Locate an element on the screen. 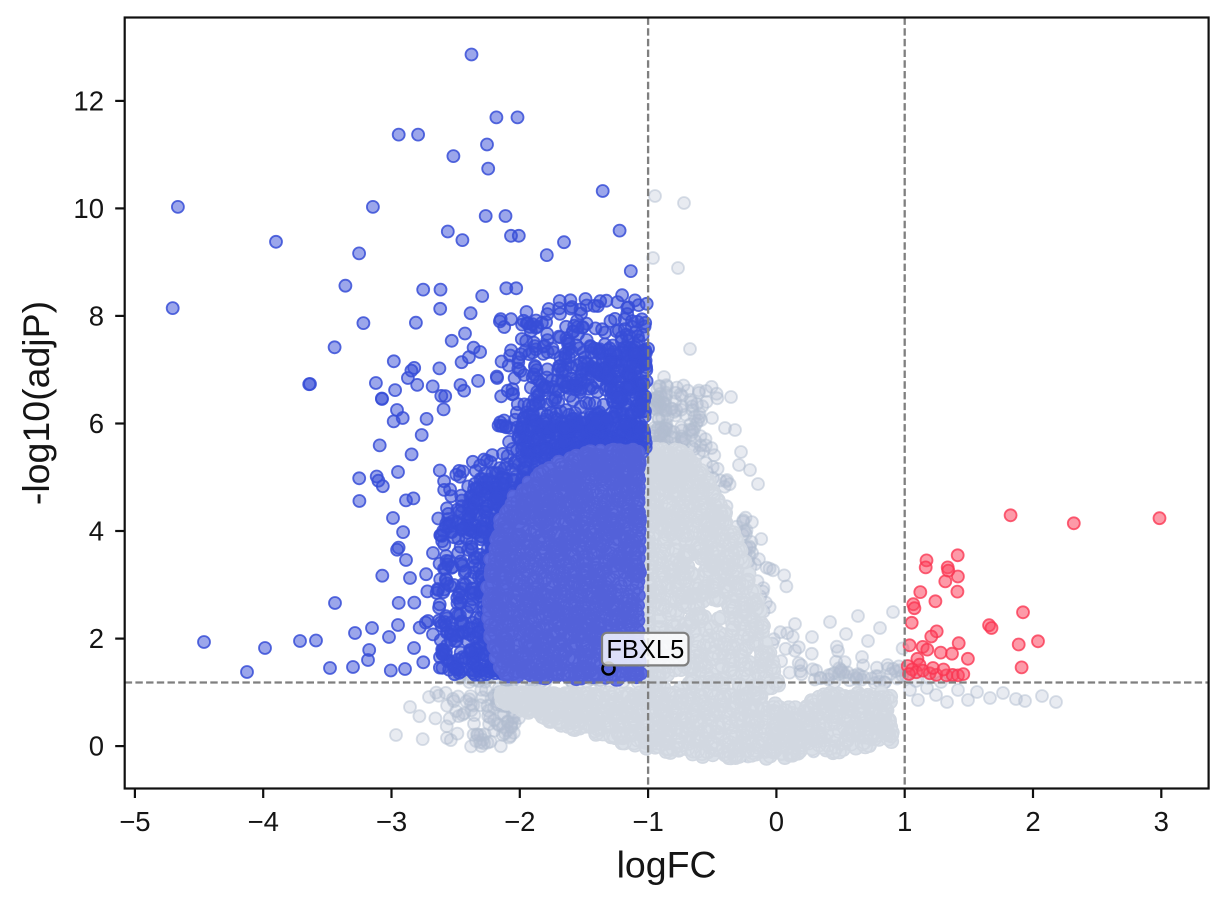  svg-text: 1 is located at coordinates (904, 821).